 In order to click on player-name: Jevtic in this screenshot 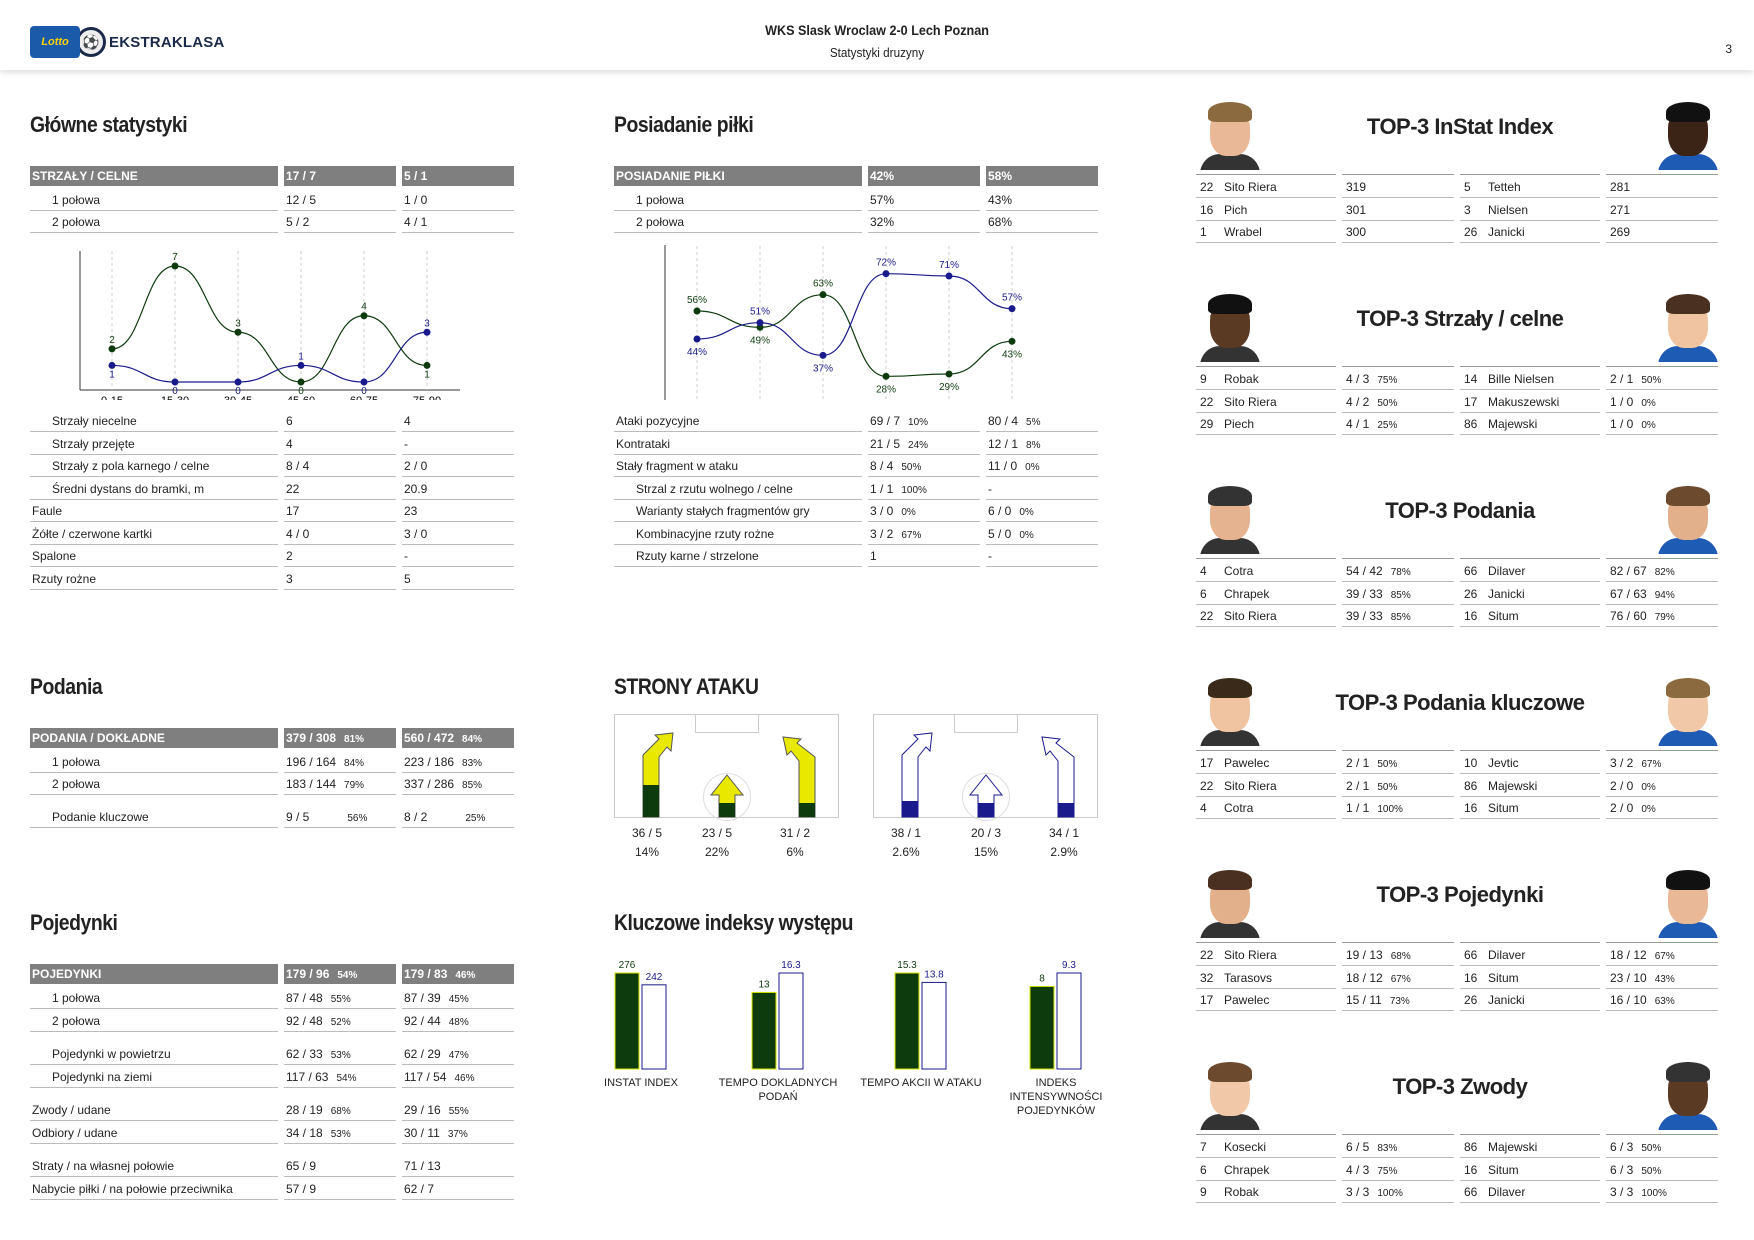, I will do `click(1503, 763)`.